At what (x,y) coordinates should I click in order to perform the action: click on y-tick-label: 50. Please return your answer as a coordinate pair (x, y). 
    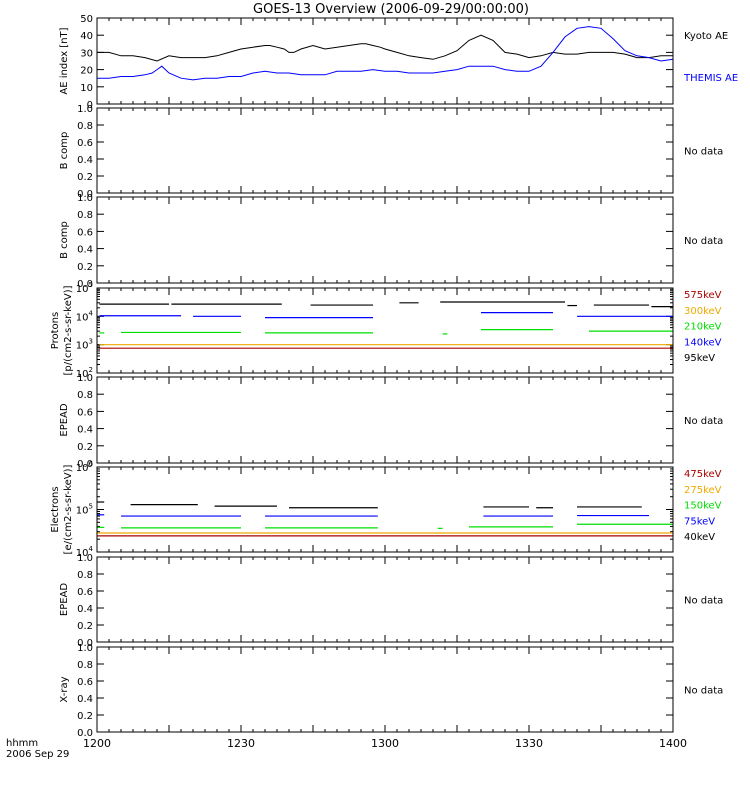
    Looking at the image, I should click on (86, 19).